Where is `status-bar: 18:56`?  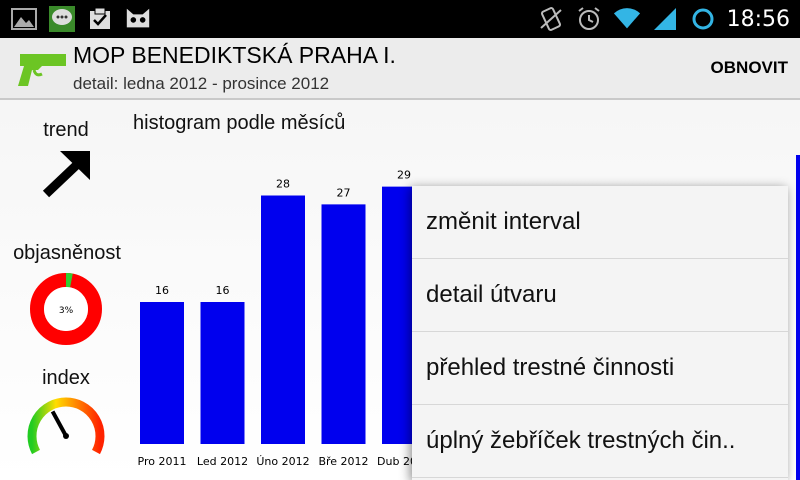
status-bar: 18:56 is located at coordinates (400, 19).